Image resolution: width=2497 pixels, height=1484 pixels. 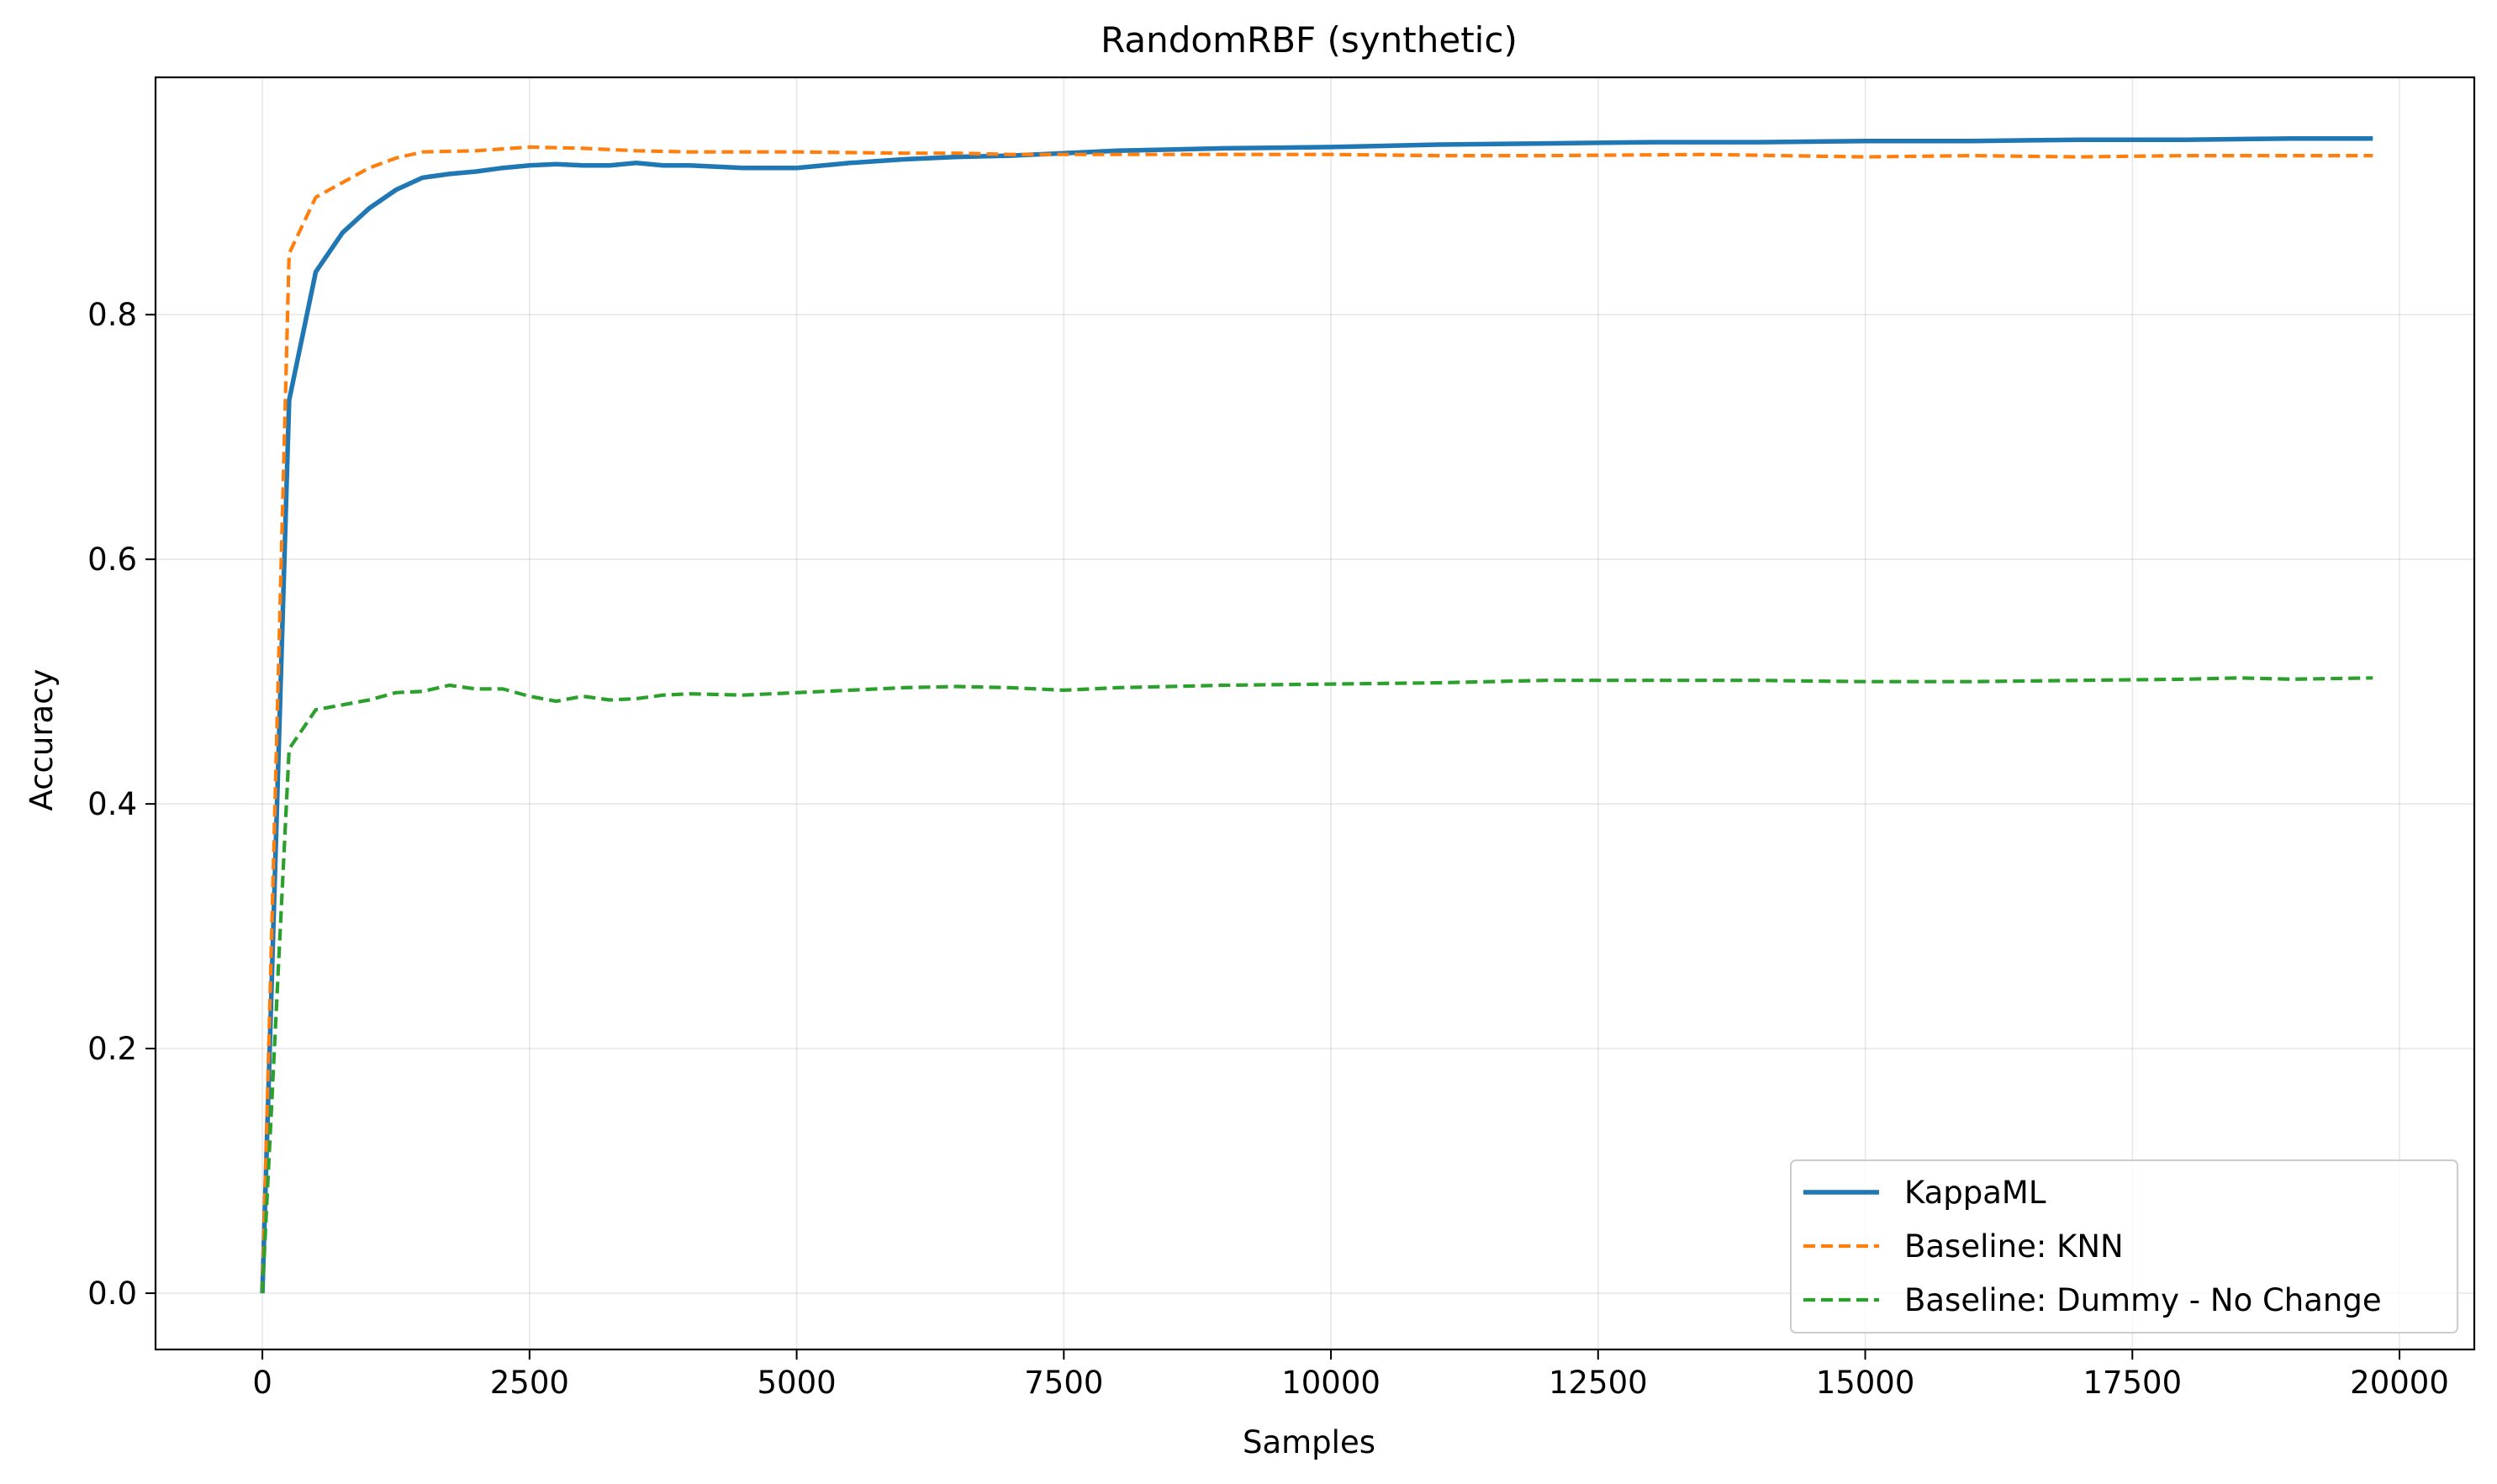 I want to click on legend-label-2: Baseline: KNN, so click(x=2014, y=1246).